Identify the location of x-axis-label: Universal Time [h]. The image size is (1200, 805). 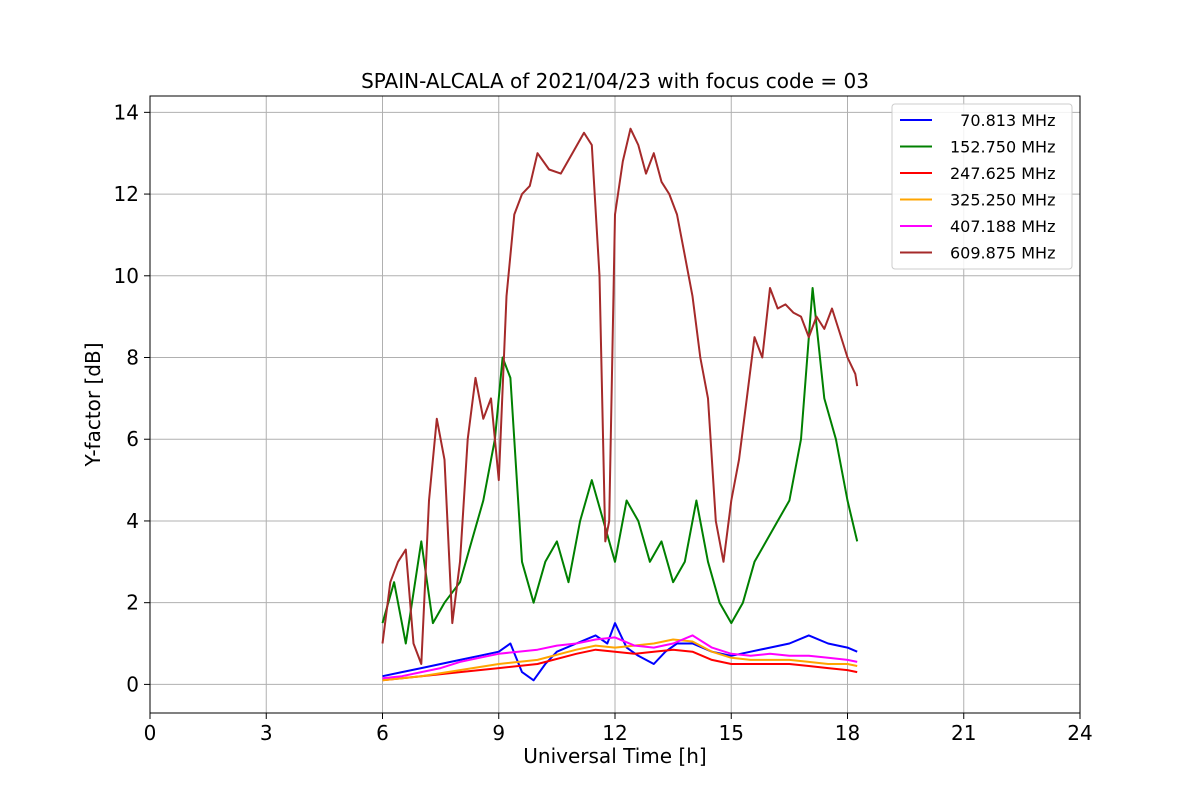
(614, 756).